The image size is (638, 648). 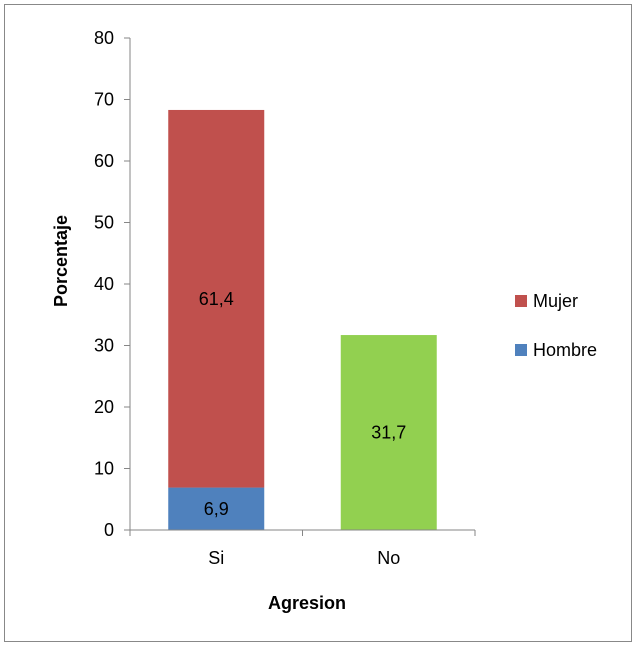 What do you see at coordinates (104, 161) in the screenshot?
I see `y-tick-label: 60` at bounding box center [104, 161].